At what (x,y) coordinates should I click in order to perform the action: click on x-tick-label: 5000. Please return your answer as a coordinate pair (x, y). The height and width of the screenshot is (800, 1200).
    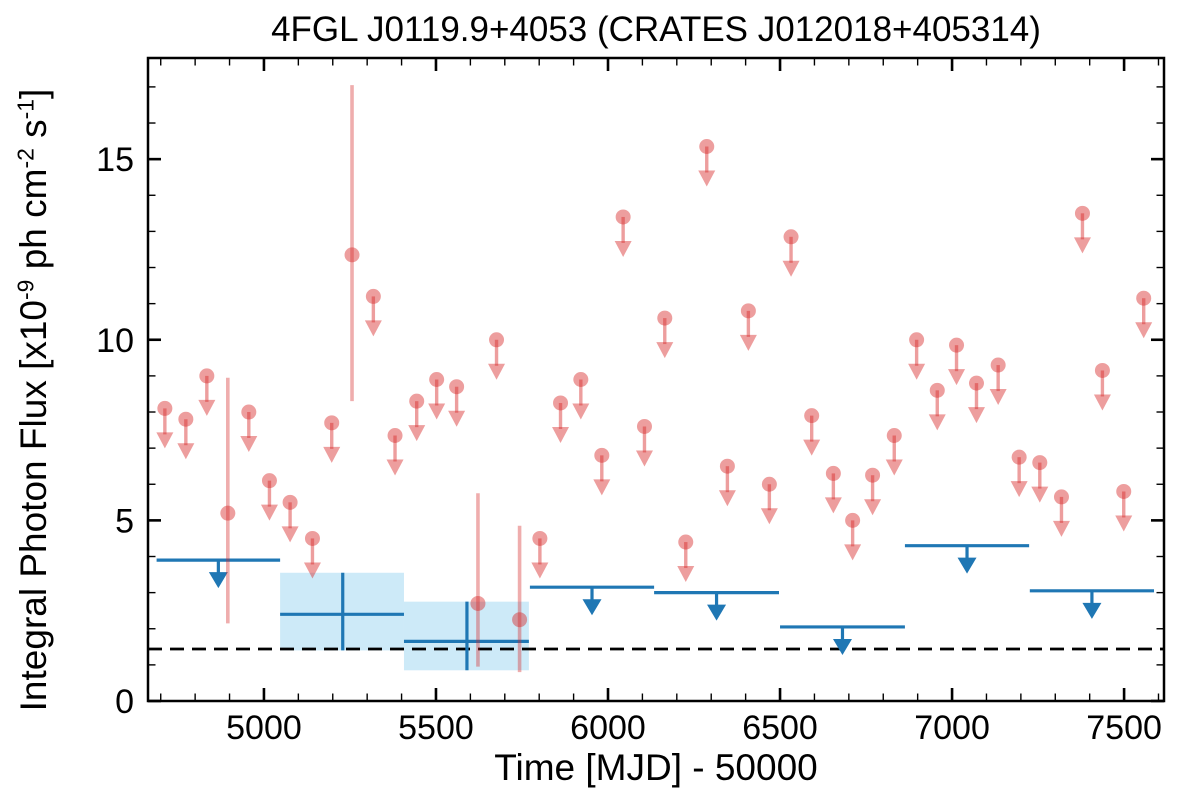
    Looking at the image, I should click on (264, 728).